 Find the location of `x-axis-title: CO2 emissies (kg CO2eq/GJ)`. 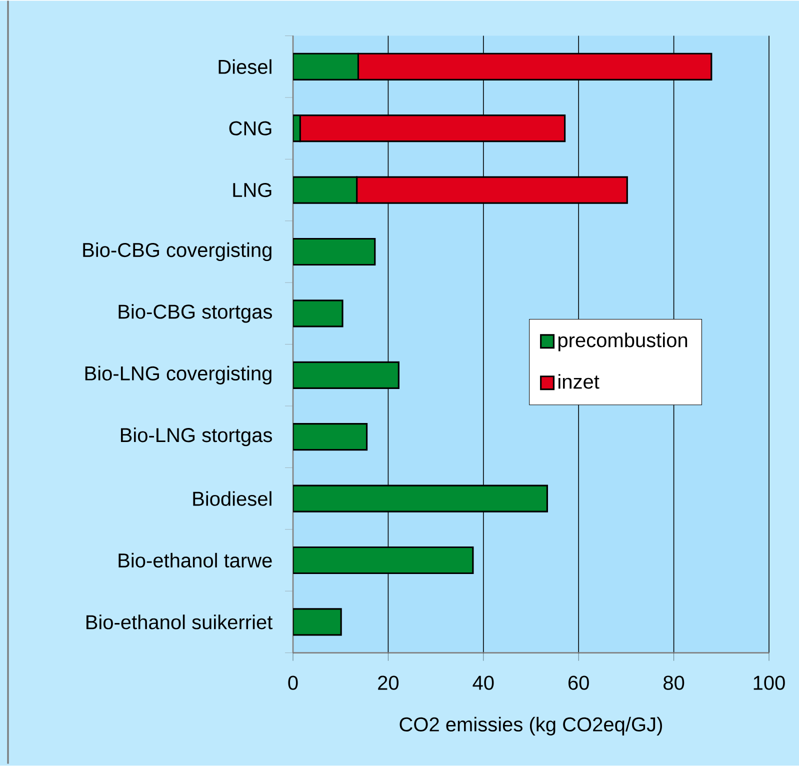

x-axis-title: CO2 emissies (kg CO2eq/GJ) is located at coordinates (531, 726).